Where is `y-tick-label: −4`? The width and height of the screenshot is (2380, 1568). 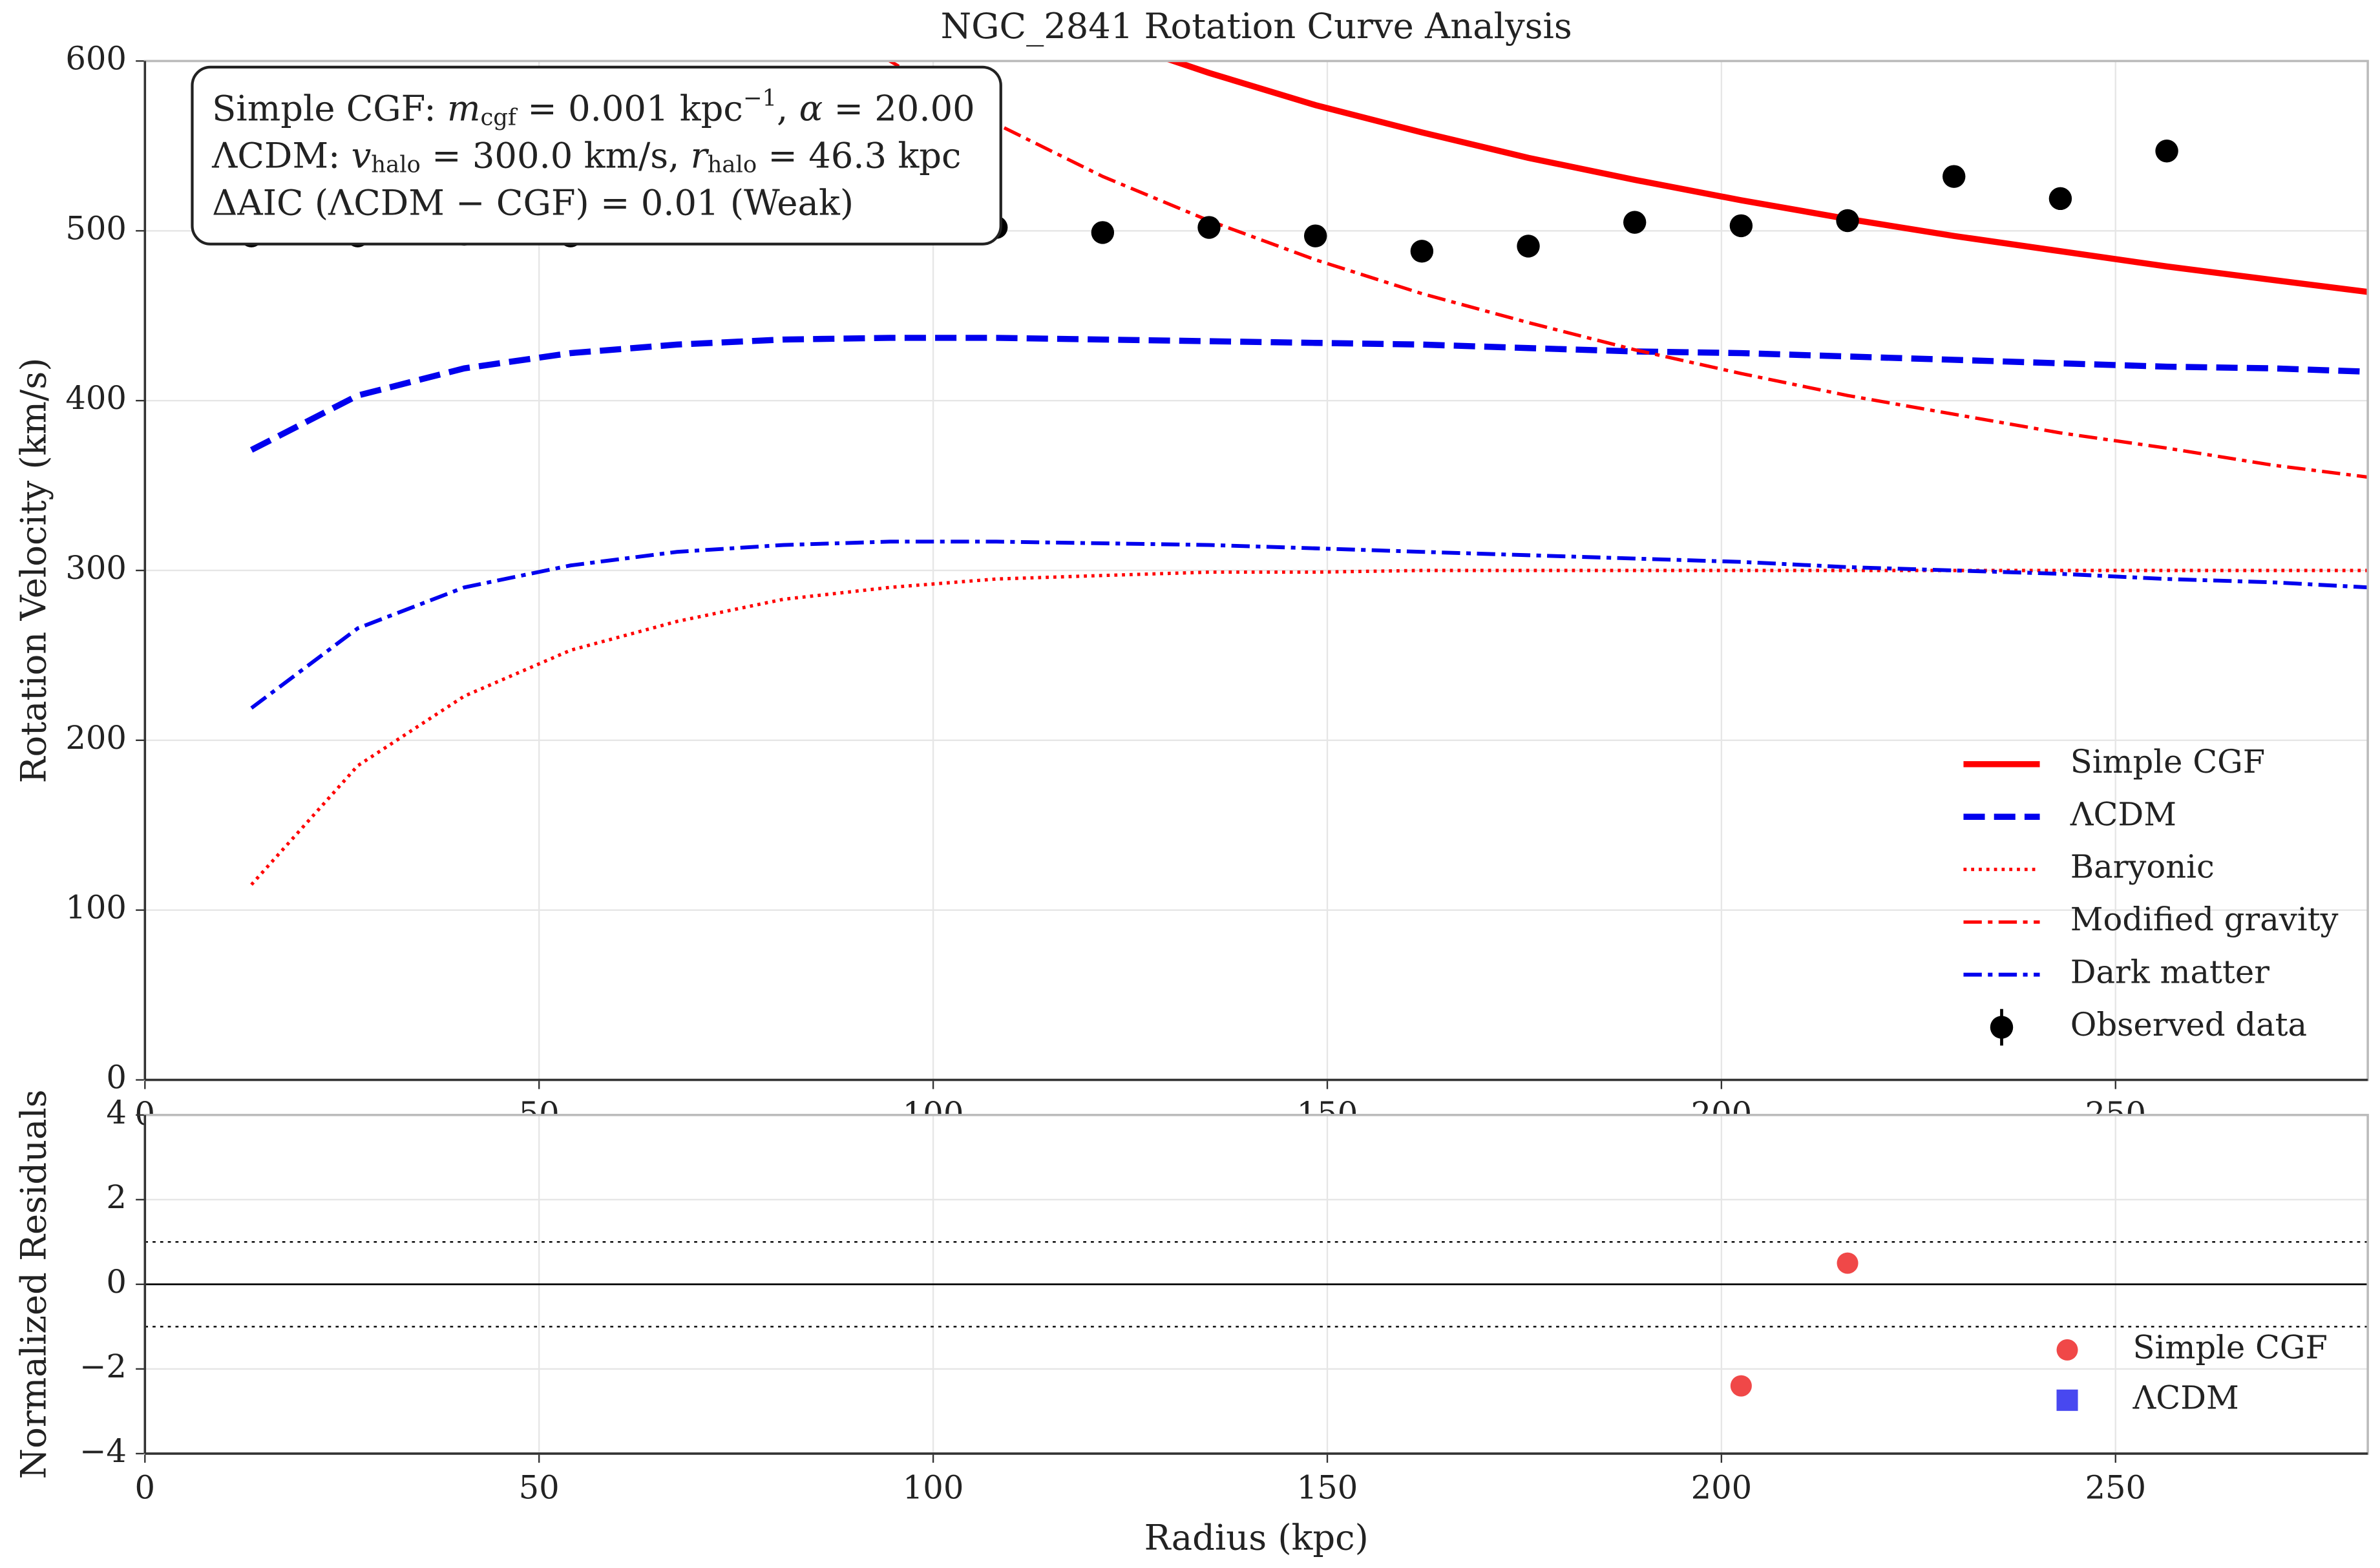 y-tick-label: −4 is located at coordinates (103, 1451).